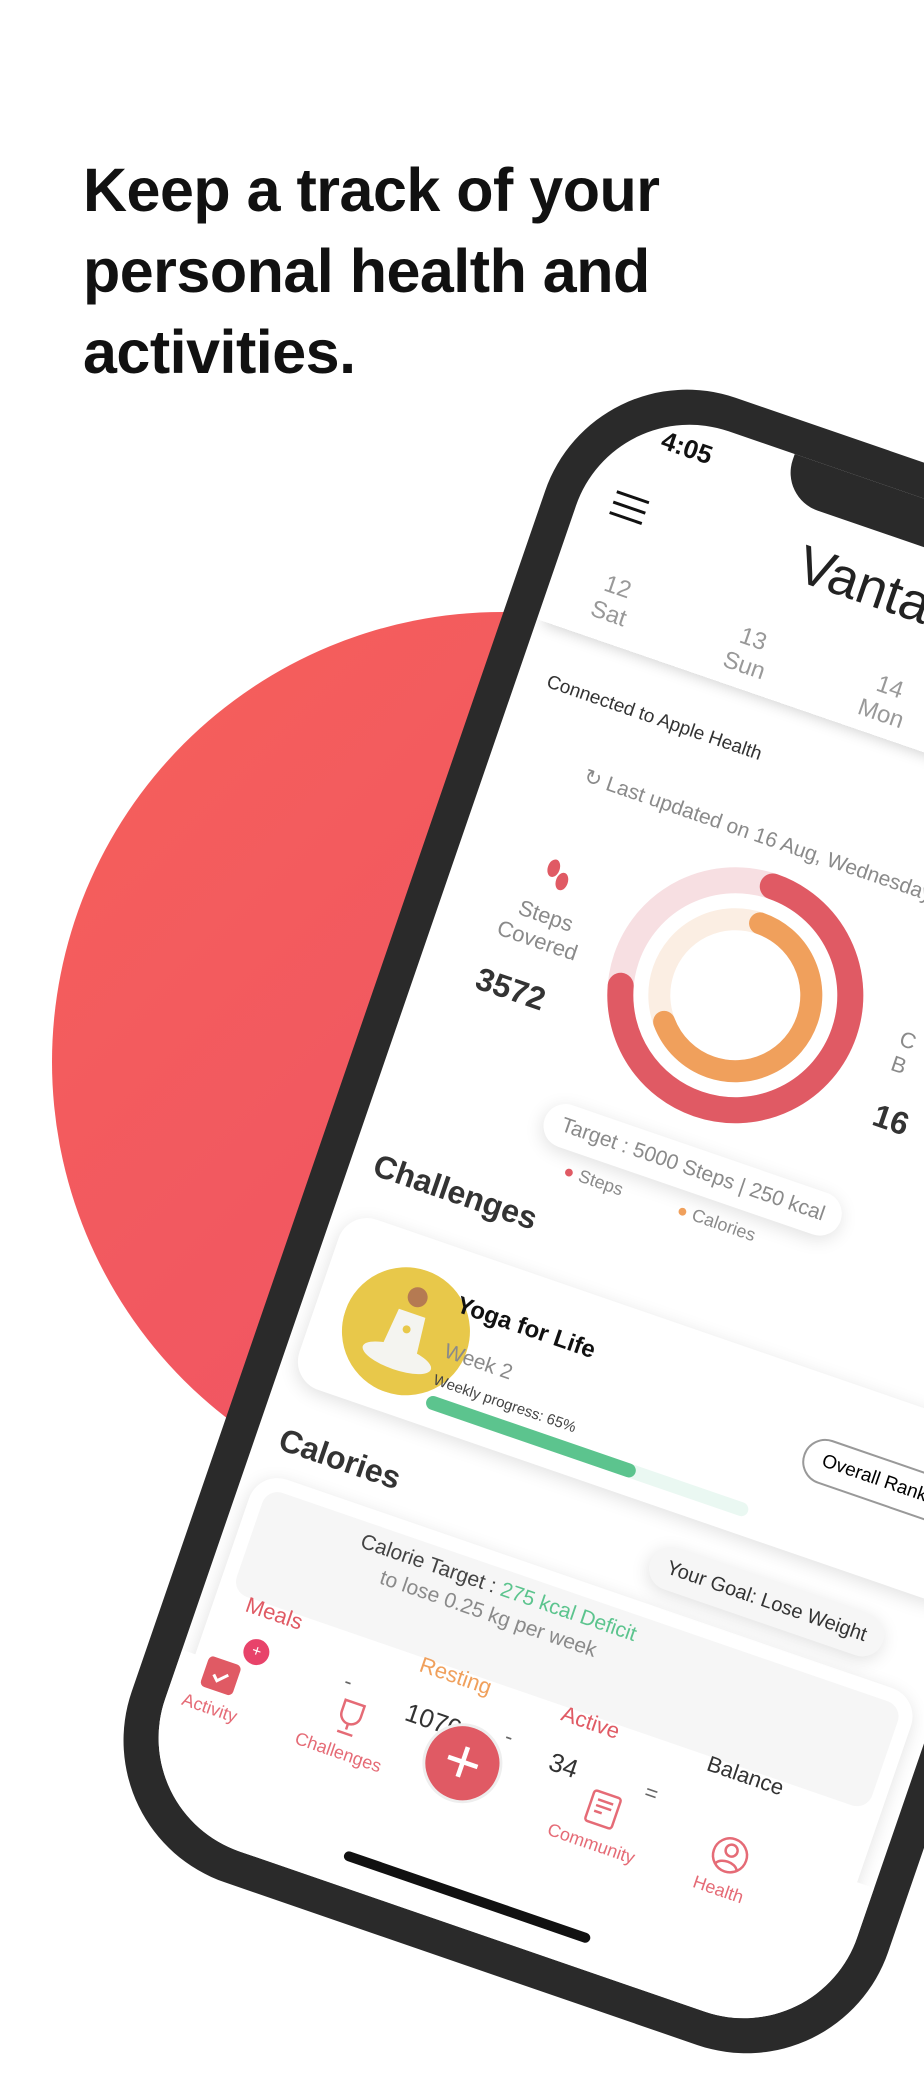 This screenshot has height=2094, width=924. What do you see at coordinates (891, 1119) in the screenshot?
I see `calories-burned-value: 16` at bounding box center [891, 1119].